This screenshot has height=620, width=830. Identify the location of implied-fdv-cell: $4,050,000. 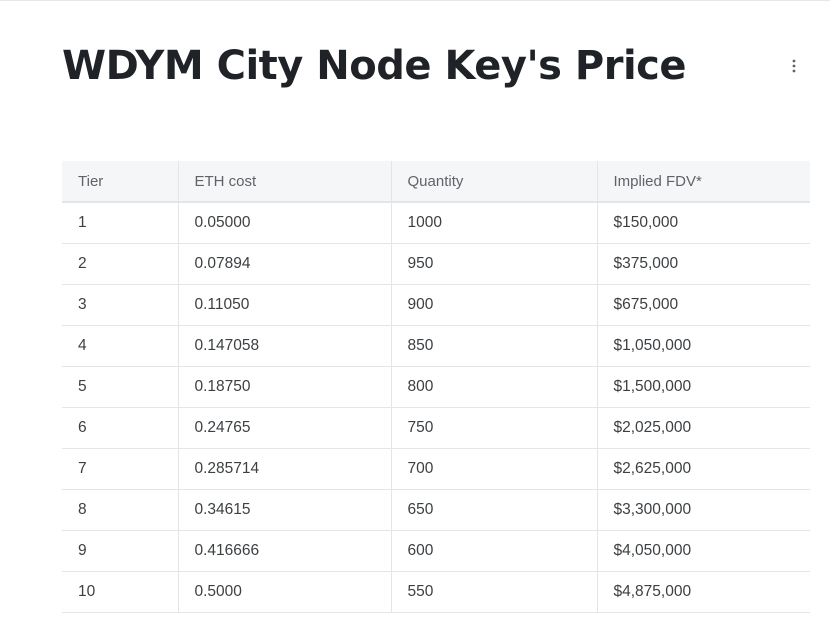
(703, 551).